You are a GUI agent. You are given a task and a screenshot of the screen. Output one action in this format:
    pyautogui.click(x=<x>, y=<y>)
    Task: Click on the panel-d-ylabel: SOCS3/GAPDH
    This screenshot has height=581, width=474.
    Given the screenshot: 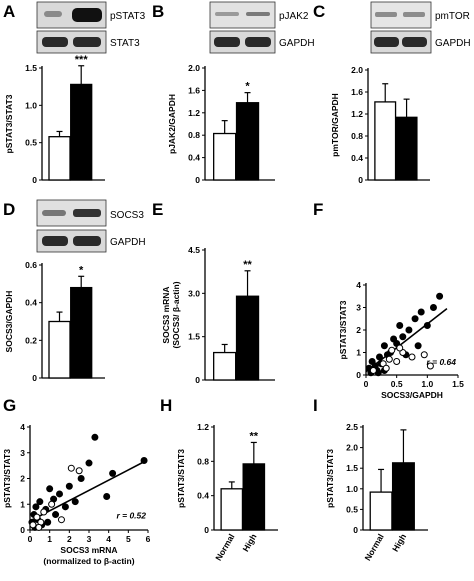 What is the action you would take?
    pyautogui.click(x=9, y=322)
    